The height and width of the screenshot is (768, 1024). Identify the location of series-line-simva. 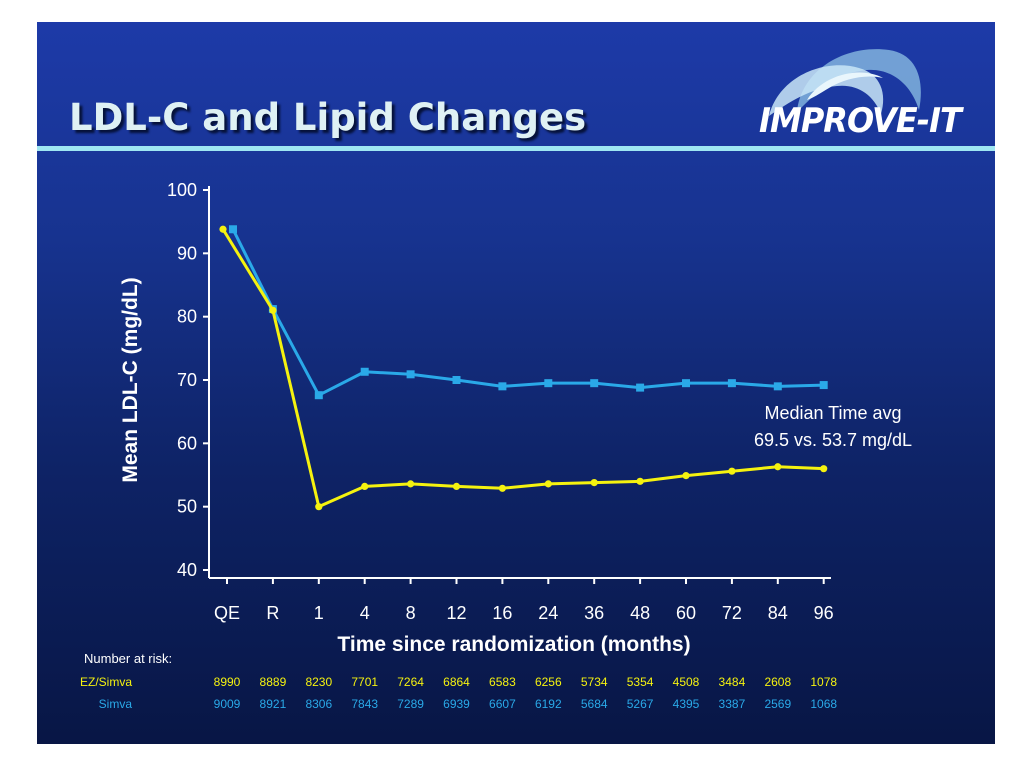
(527, 312).